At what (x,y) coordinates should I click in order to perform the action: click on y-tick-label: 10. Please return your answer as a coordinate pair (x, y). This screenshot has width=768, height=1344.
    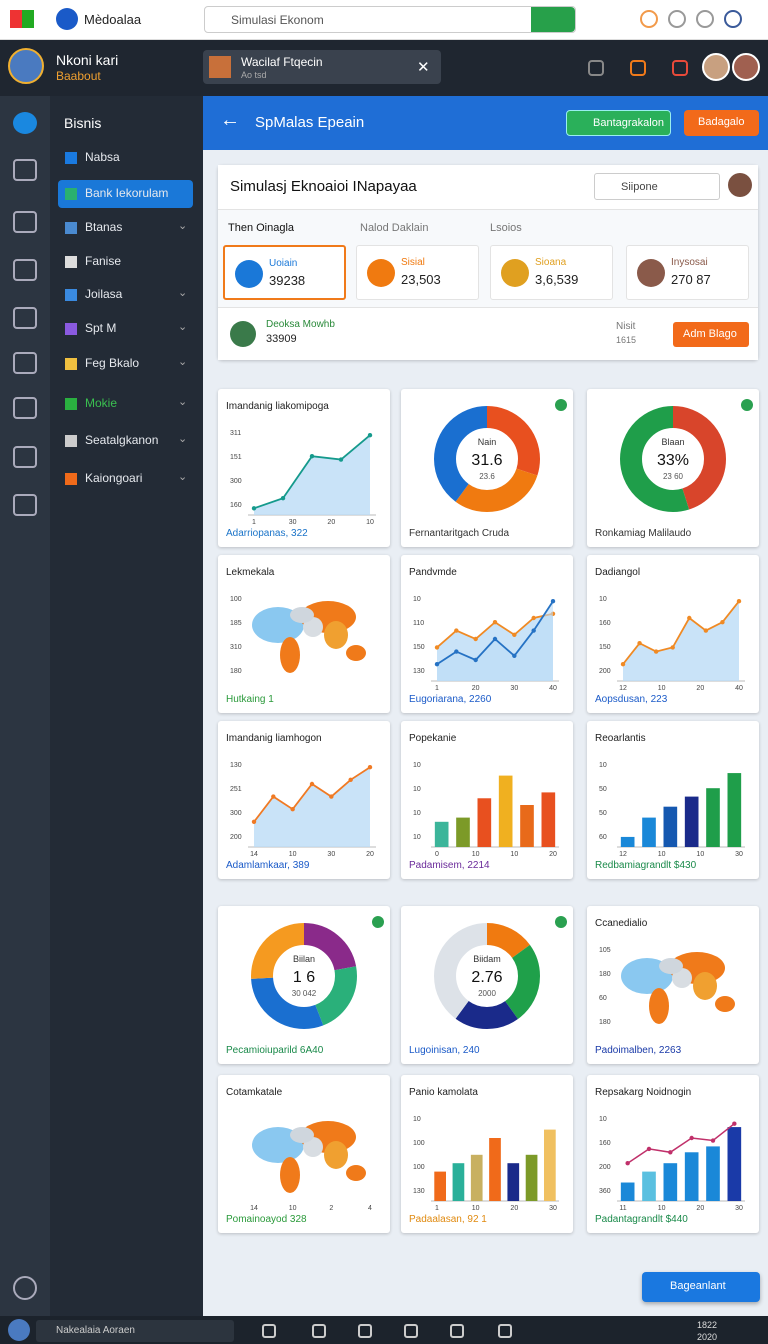
    Looking at the image, I should click on (603, 765).